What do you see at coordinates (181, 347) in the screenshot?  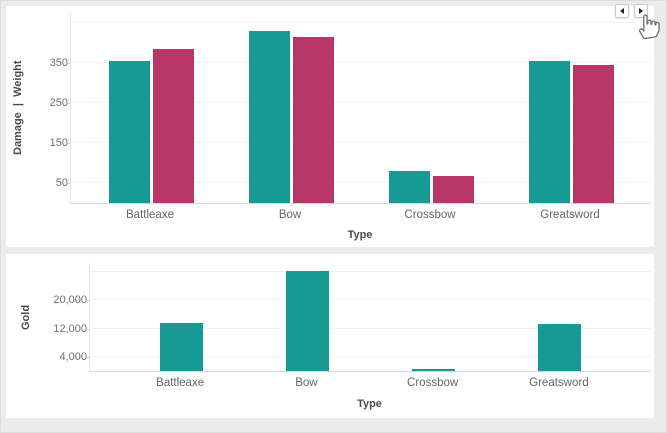 I see `bar-gold-battleaxe` at bounding box center [181, 347].